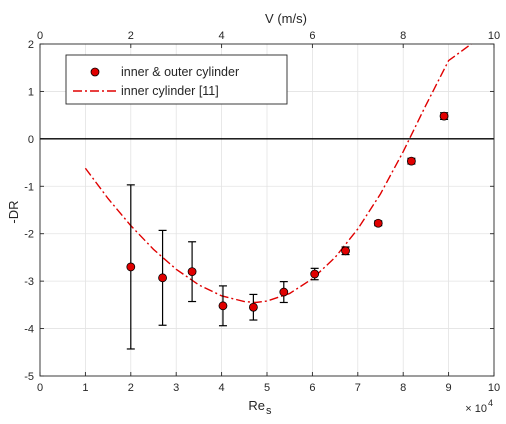 The image size is (506, 424). Describe the element at coordinates (490, 403) in the screenshot. I see `x-exponent-power: 4` at that location.